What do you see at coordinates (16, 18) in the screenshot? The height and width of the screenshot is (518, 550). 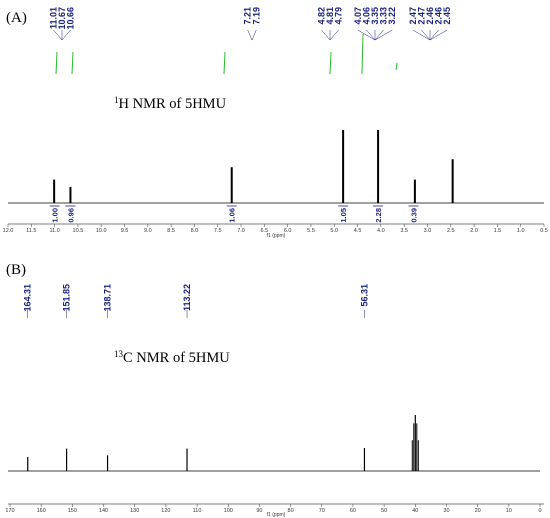 I see `panel-a-label: (A)` at bounding box center [16, 18].